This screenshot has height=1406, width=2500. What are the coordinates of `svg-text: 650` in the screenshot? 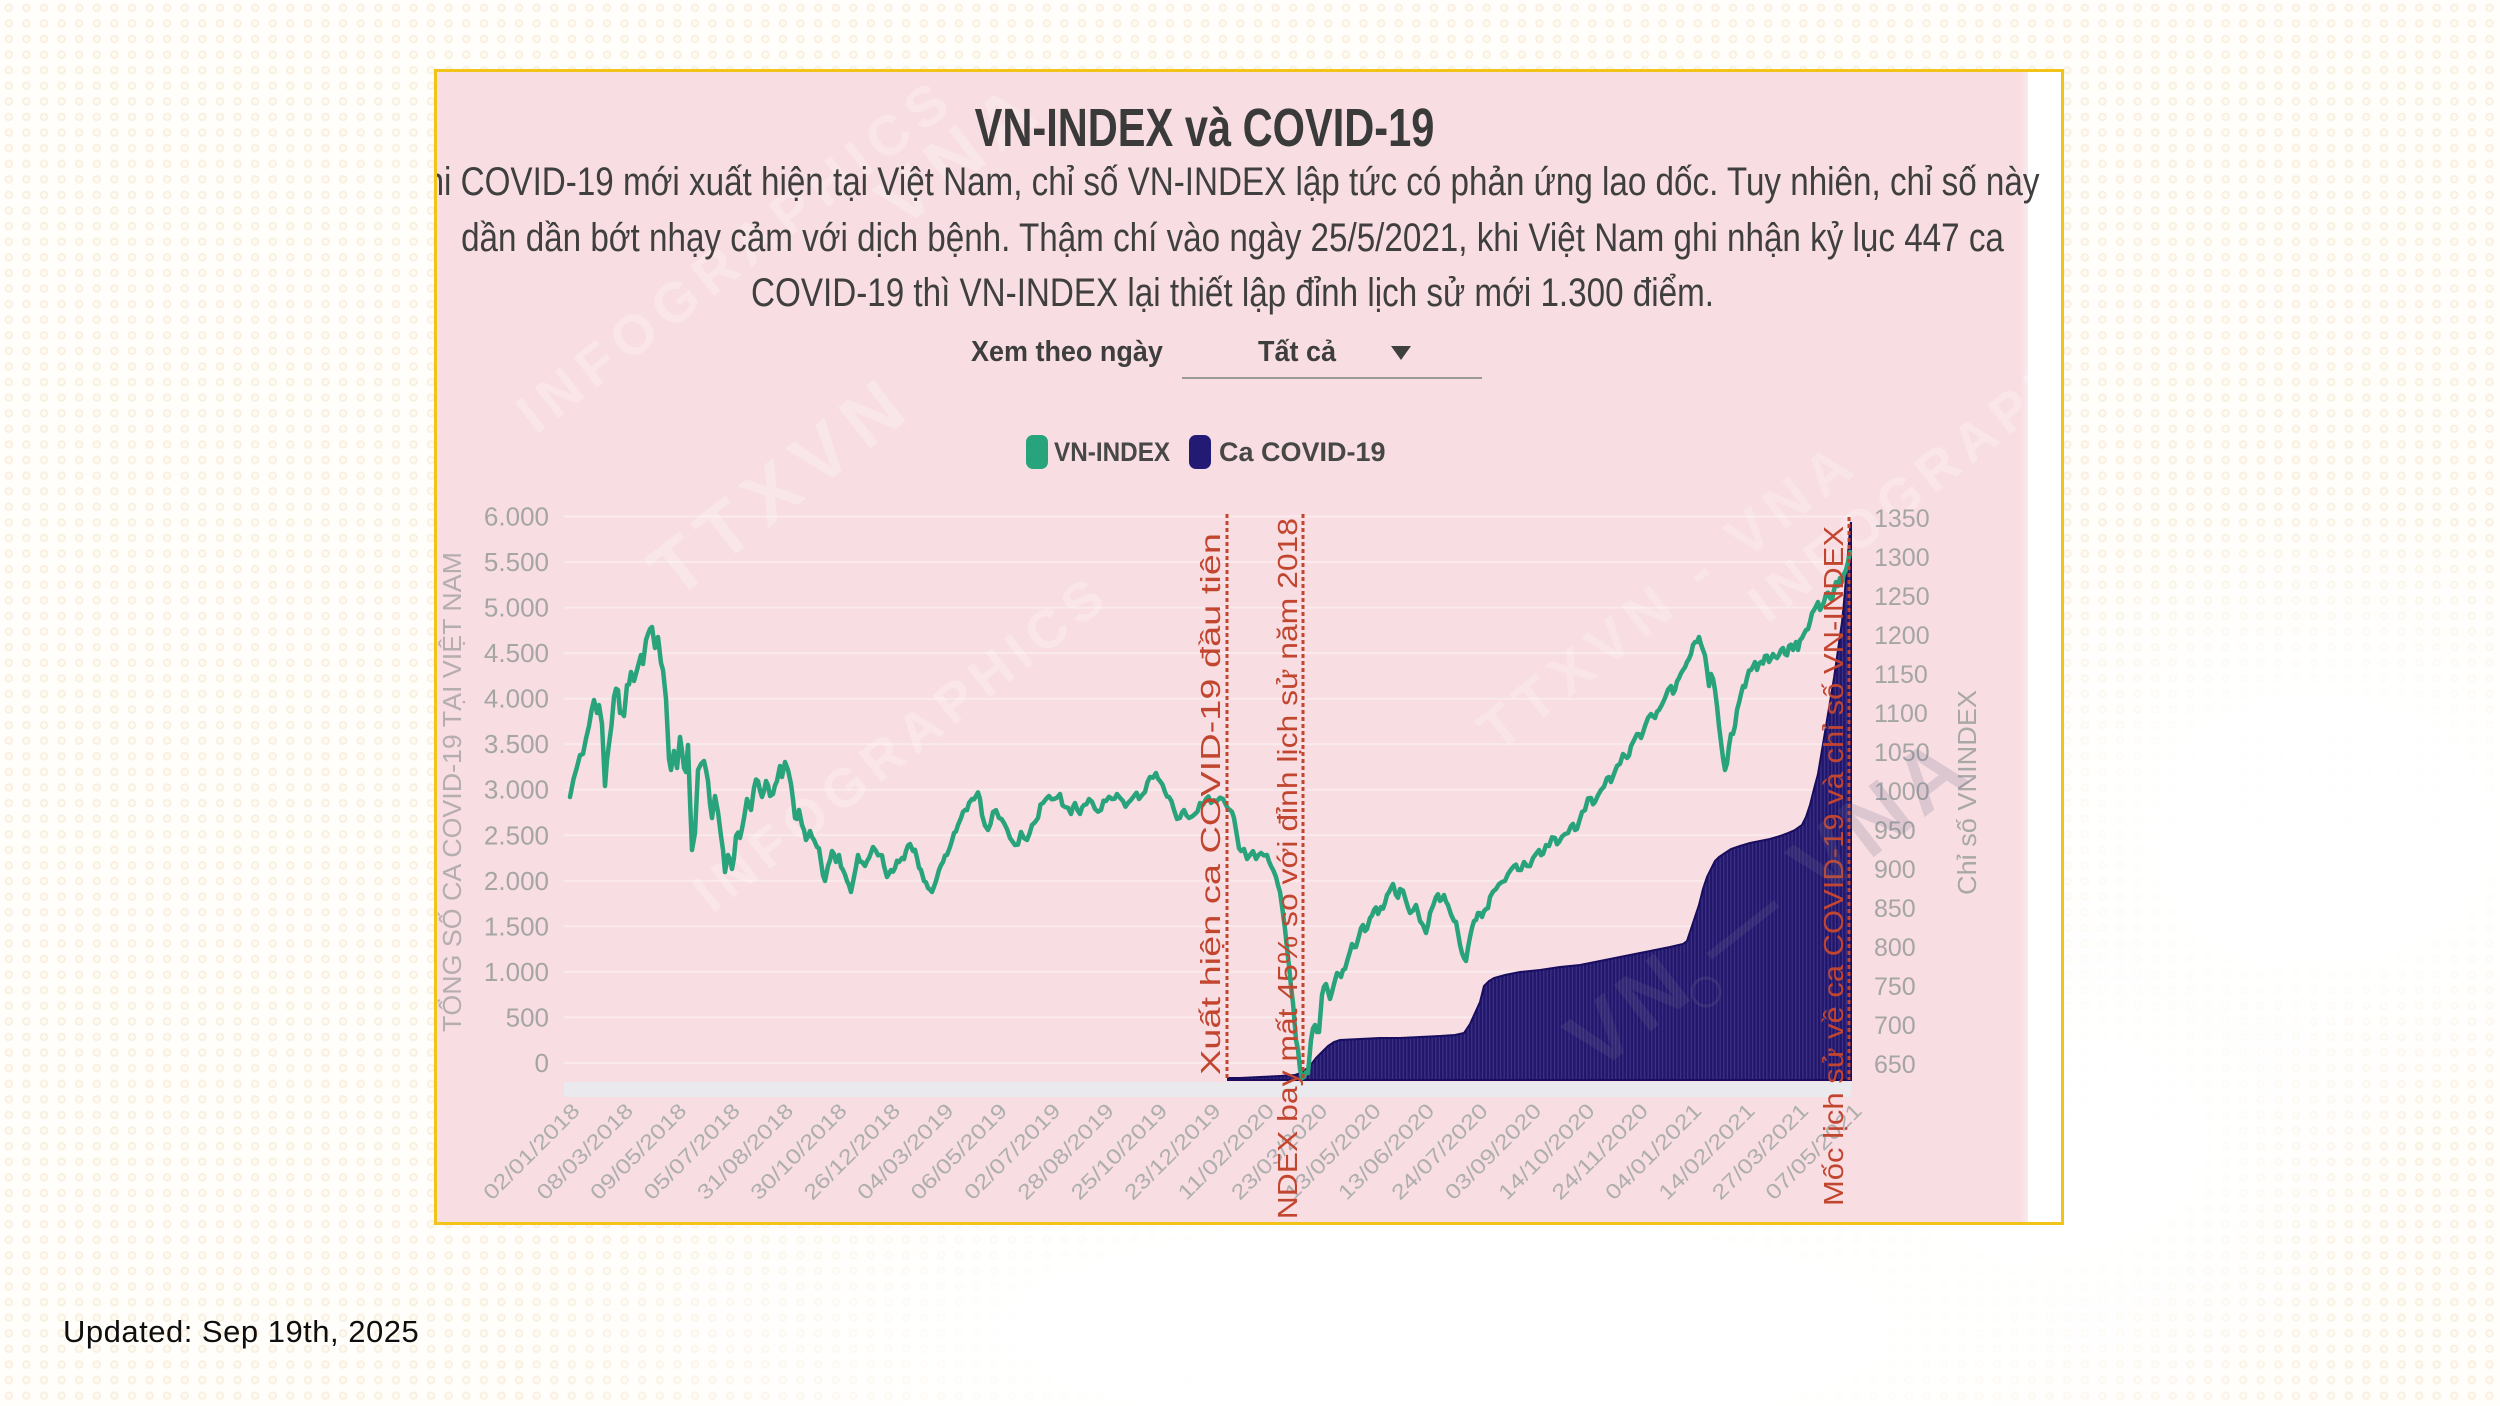 It's located at (1895, 1065).